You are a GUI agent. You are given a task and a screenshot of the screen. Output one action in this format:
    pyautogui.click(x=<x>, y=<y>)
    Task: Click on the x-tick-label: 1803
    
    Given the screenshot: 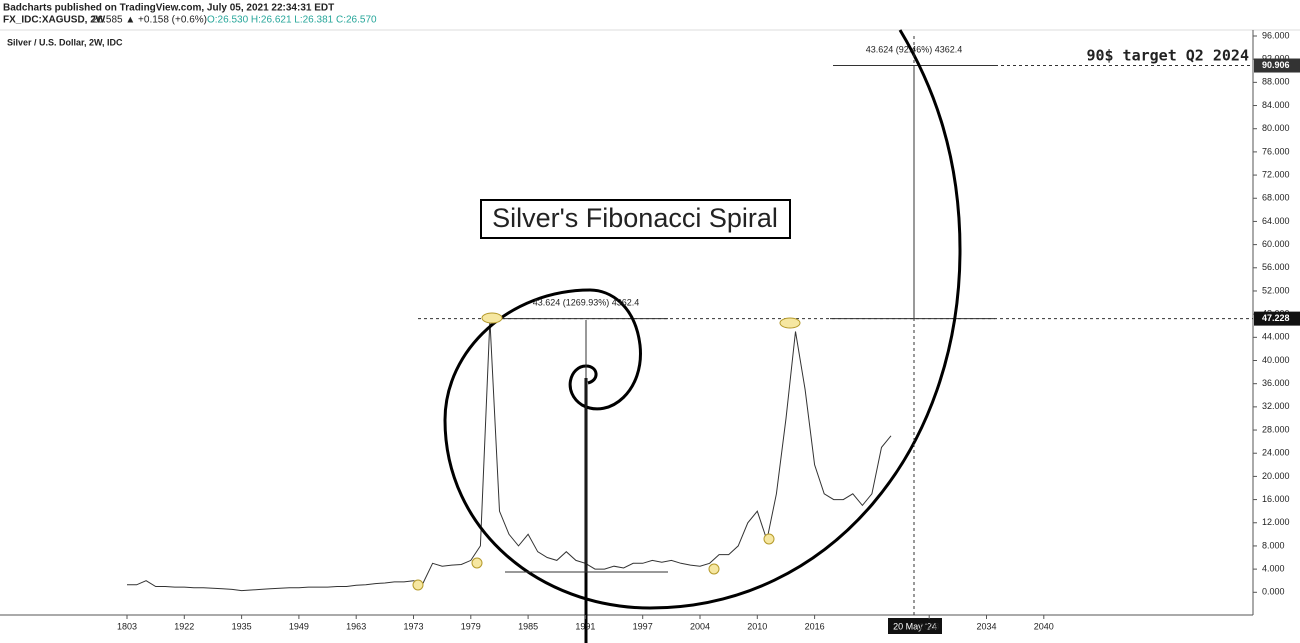 What is the action you would take?
    pyautogui.click(x=127, y=626)
    